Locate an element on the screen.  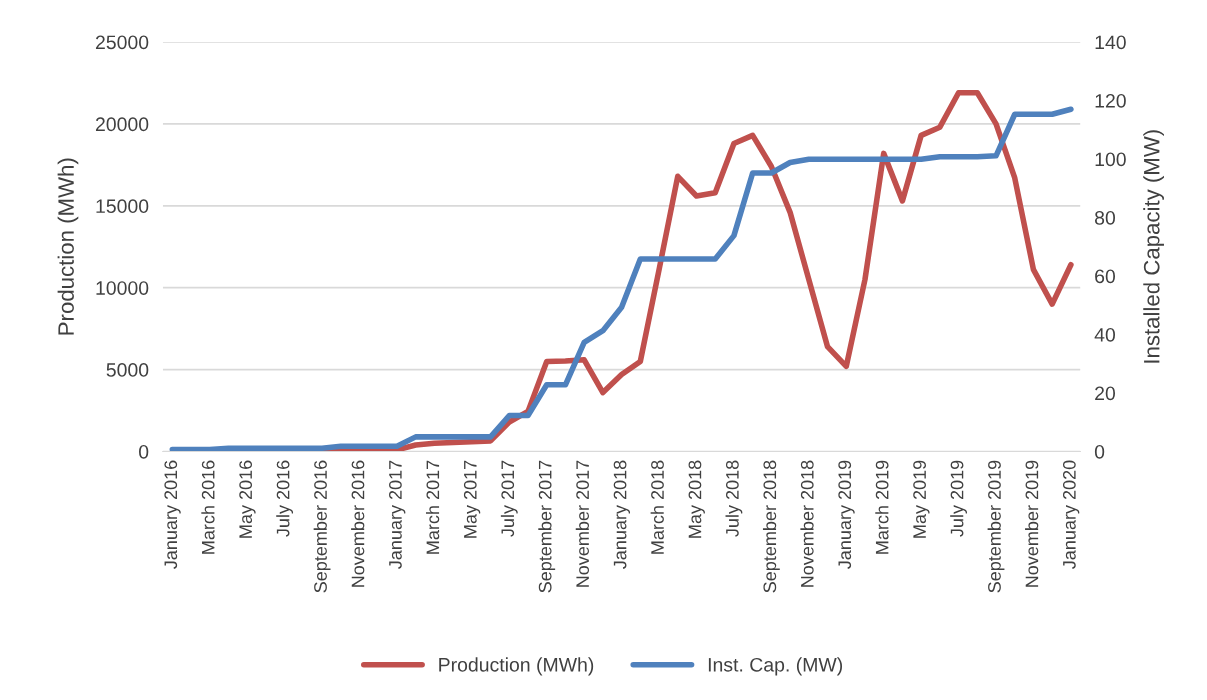
x-tick-label: January 2017 is located at coordinates (397, 514).